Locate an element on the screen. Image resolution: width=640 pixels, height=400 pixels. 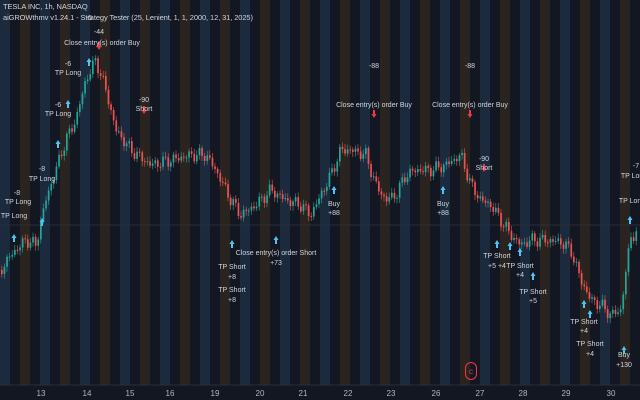
symbol-title: TESLA INC, 1h, NASDAQ is located at coordinates (45, 6).